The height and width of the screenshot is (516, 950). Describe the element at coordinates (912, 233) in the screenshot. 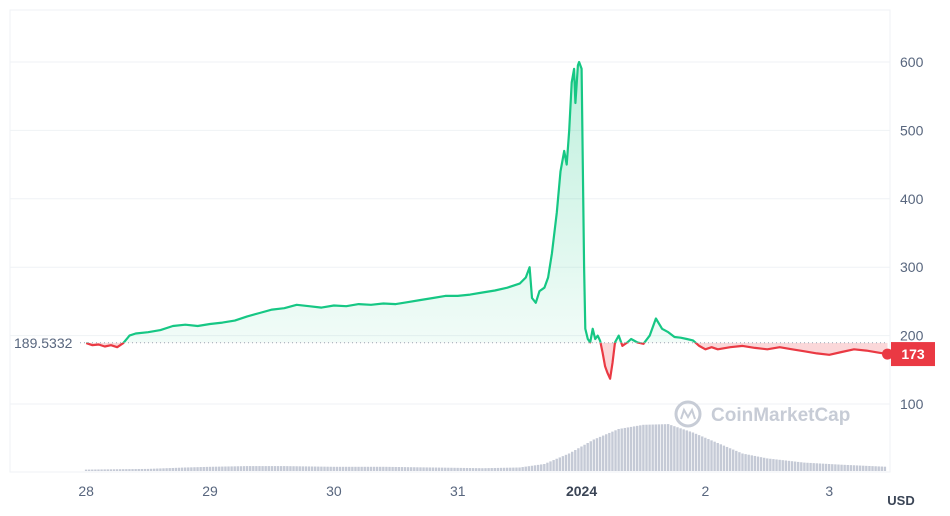

I see `y-axis: 100 200 300 400 500 600` at that location.